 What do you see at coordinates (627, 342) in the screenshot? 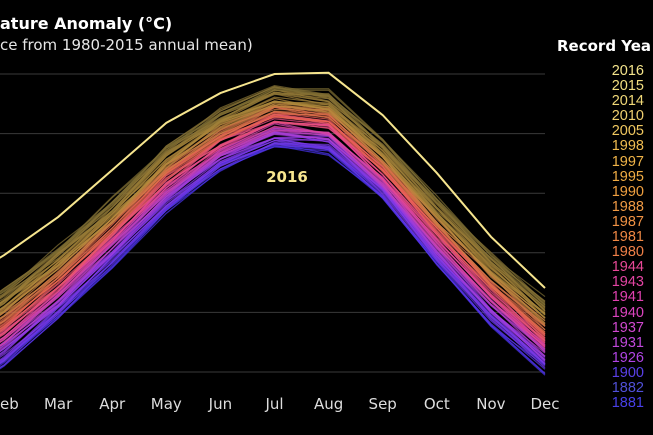
I see `legend-item: 1931` at bounding box center [627, 342].